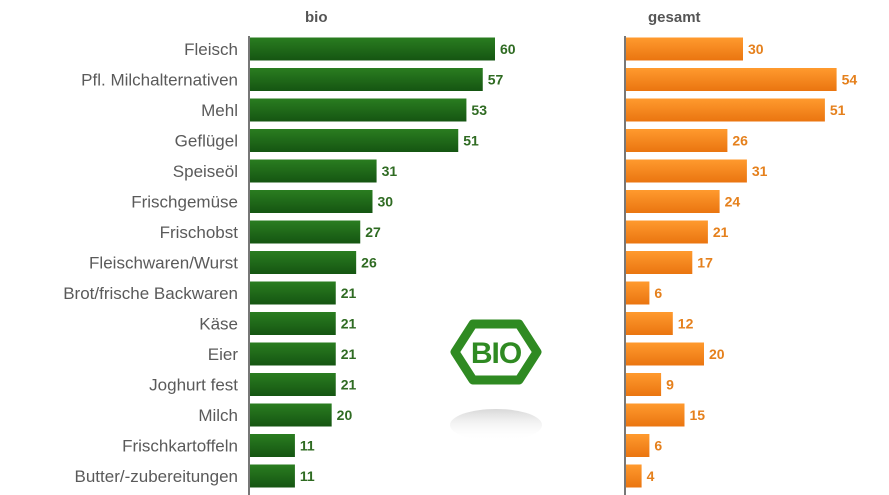 This screenshot has height=495, width=889. I want to click on gesamt-value-label: 51, so click(838, 110).